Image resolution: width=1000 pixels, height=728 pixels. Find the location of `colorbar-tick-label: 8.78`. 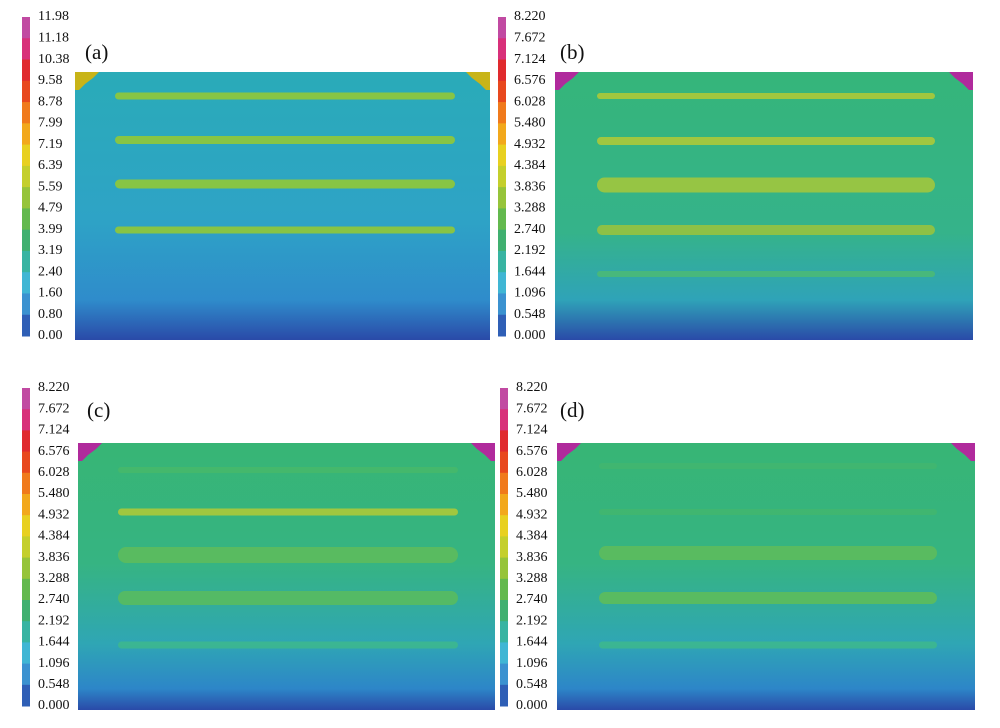

colorbar-tick-label: 8.78 is located at coordinates (50, 101).